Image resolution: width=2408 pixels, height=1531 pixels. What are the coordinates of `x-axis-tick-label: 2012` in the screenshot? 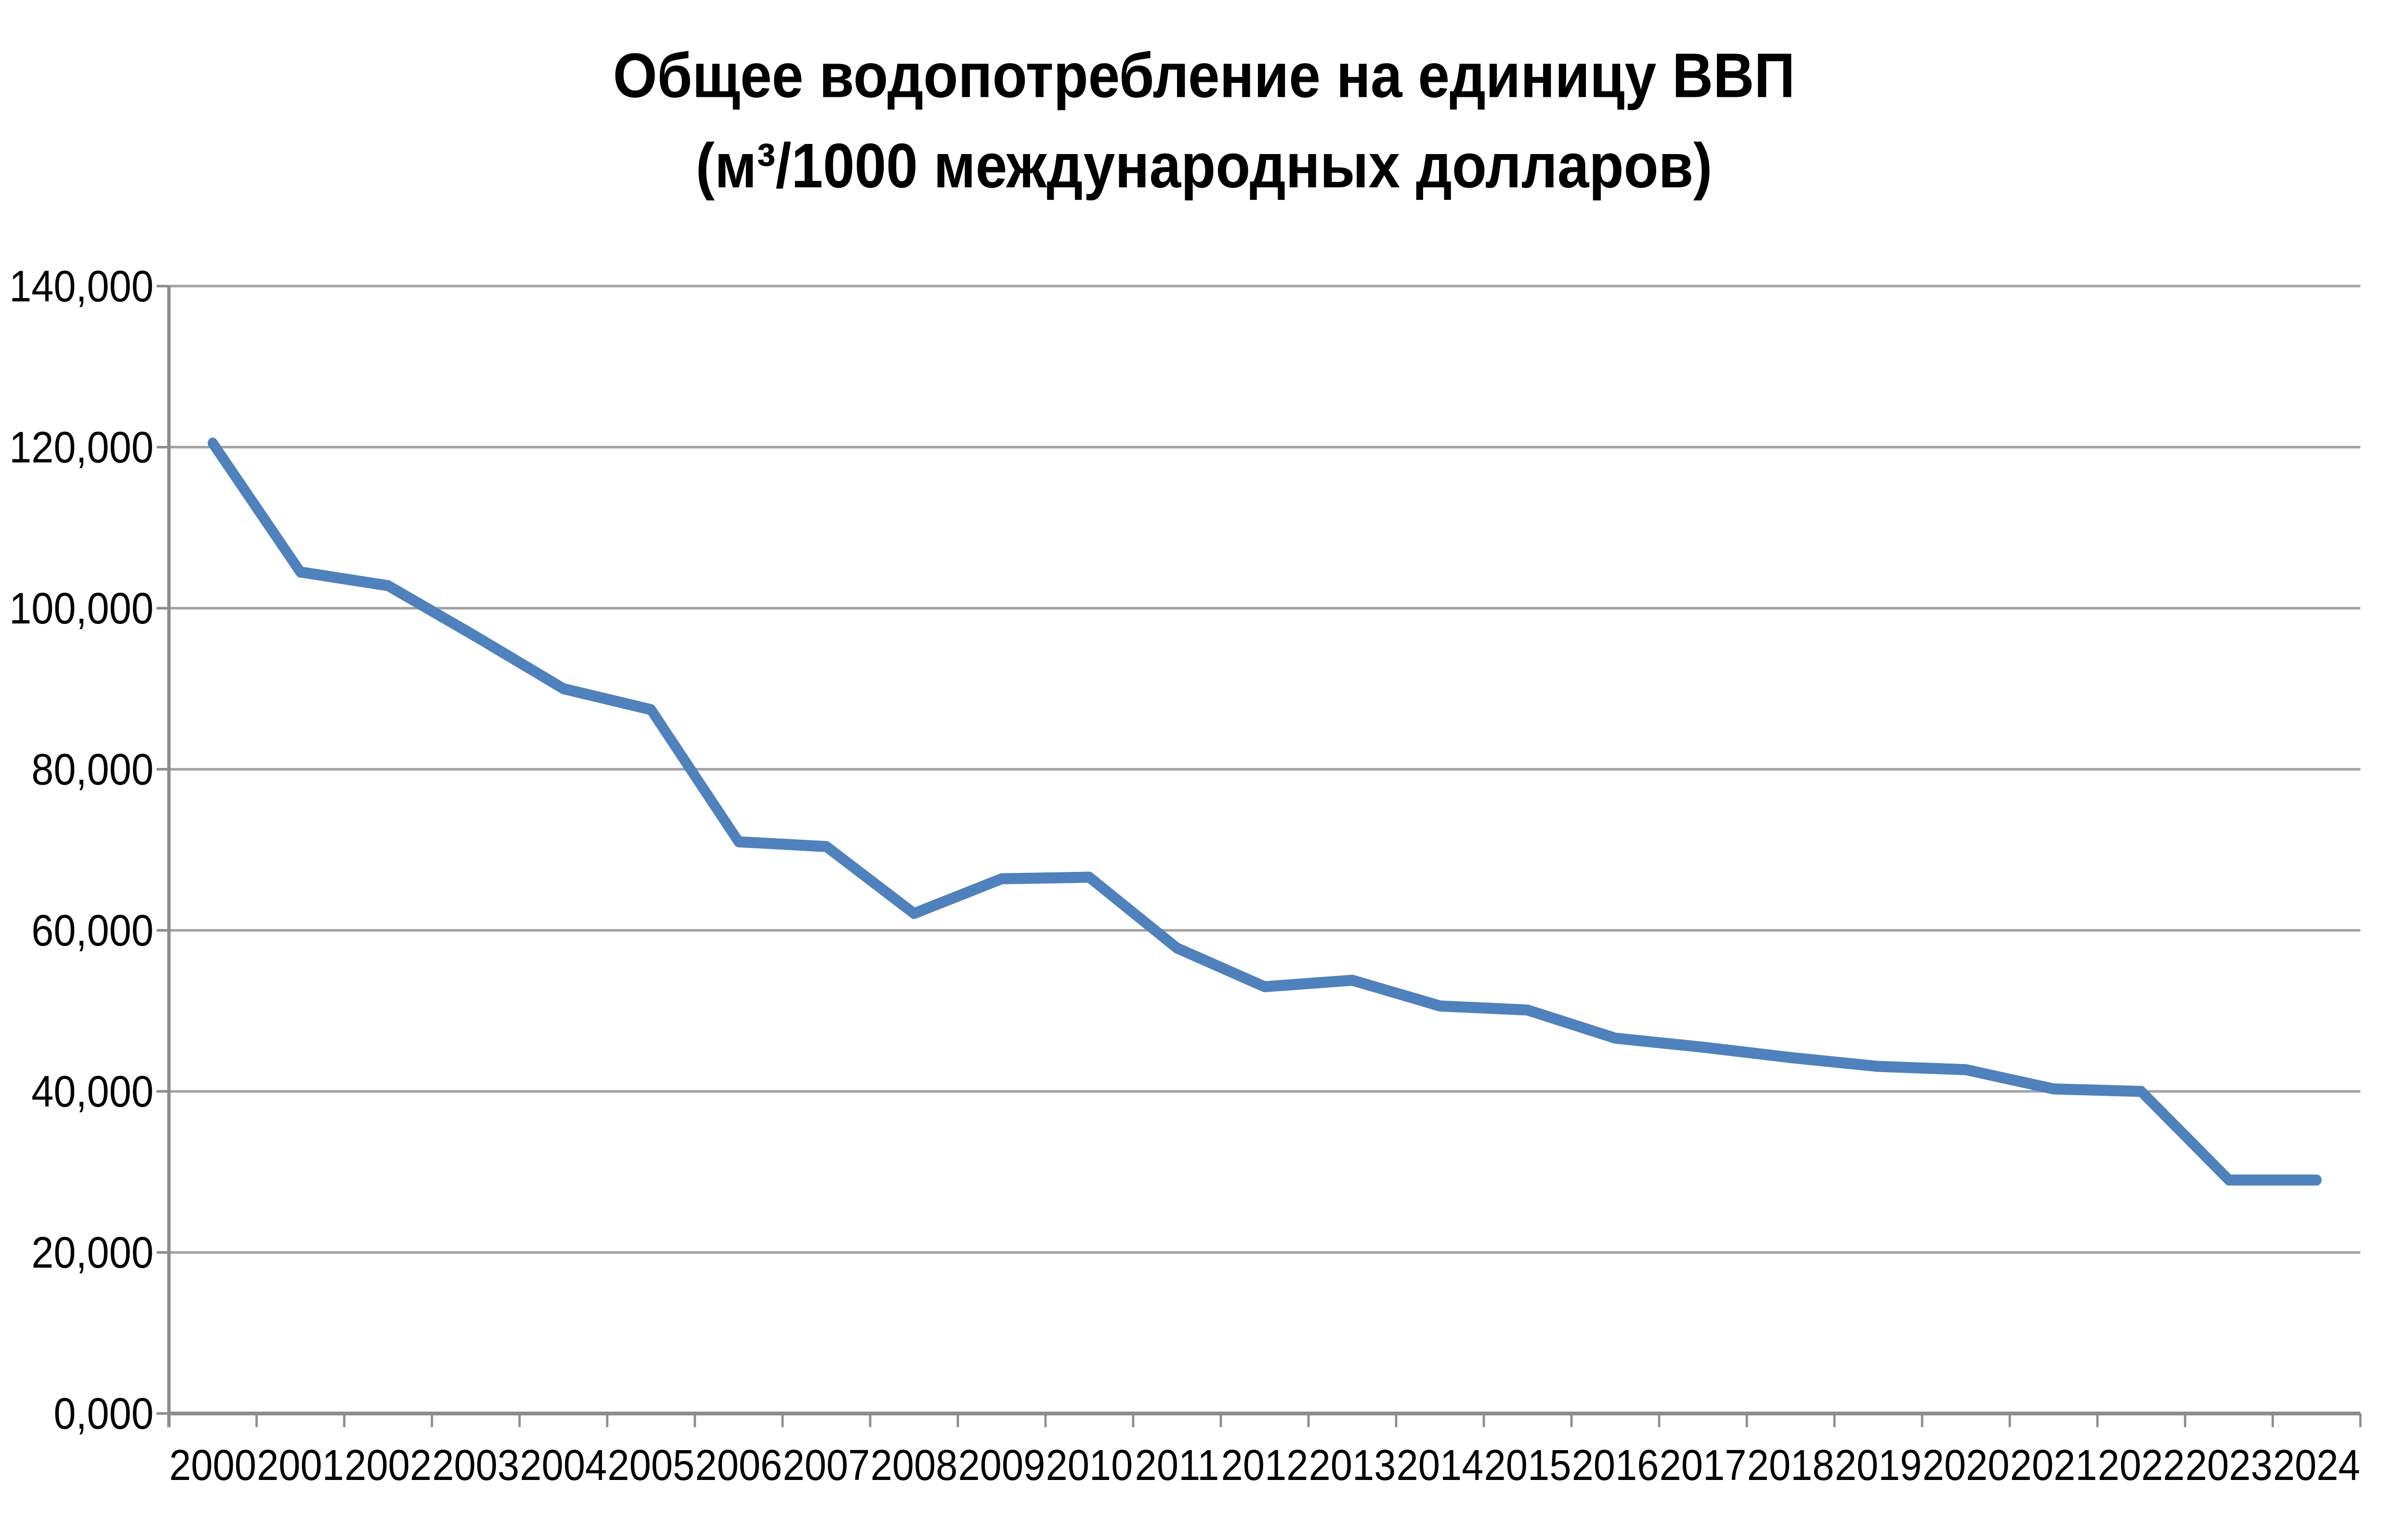 It's located at (1265, 1465).